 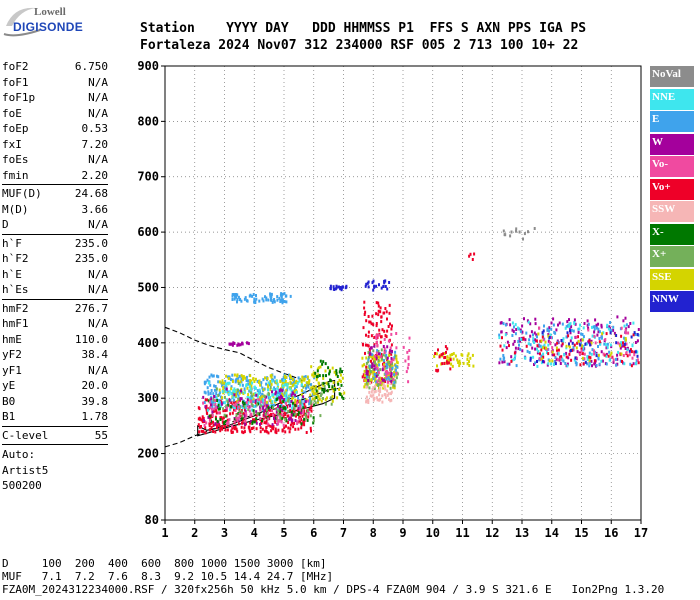 I want to click on param-row: h`F2 235.0, so click(x=55, y=260).